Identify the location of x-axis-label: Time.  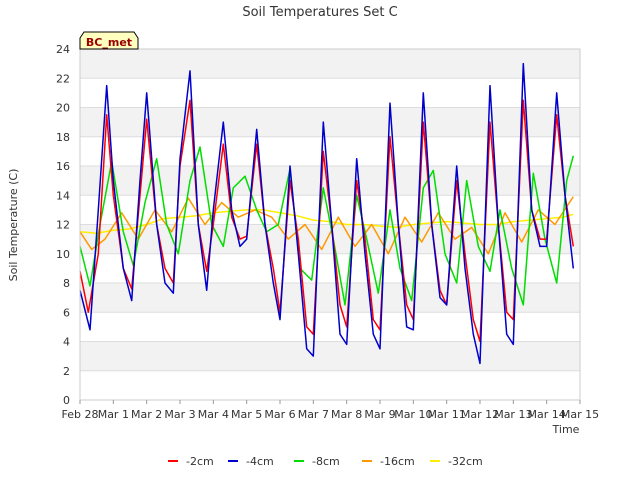
(566, 429).